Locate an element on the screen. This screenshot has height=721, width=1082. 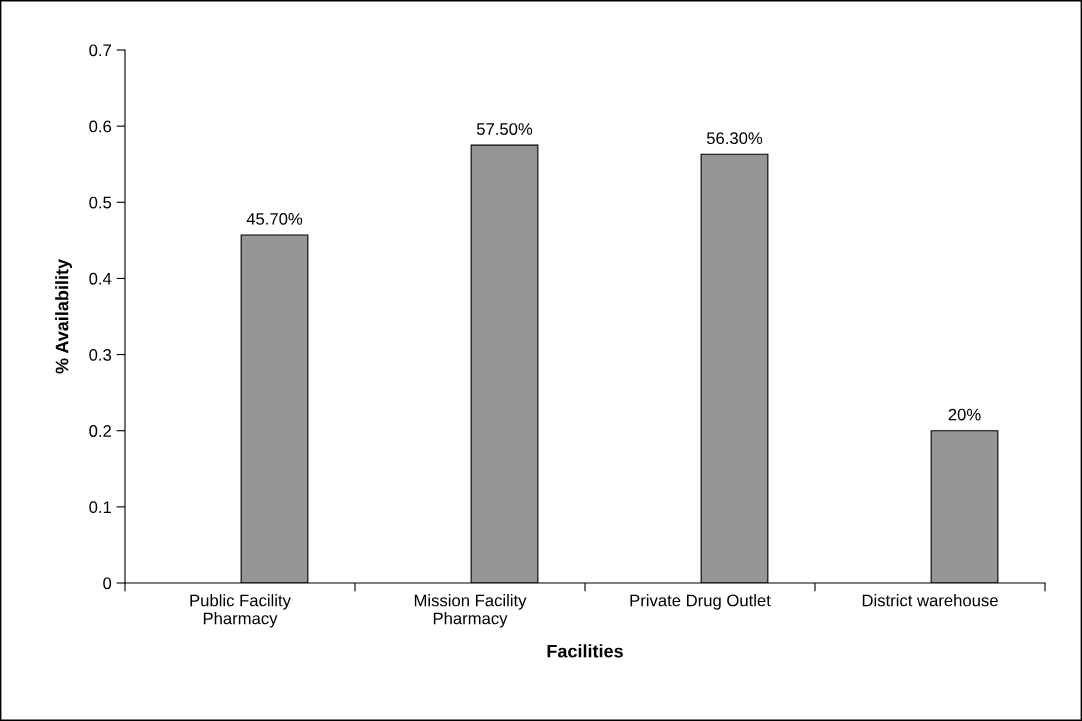
y-tick-label: 0.4 is located at coordinates (100, 278).